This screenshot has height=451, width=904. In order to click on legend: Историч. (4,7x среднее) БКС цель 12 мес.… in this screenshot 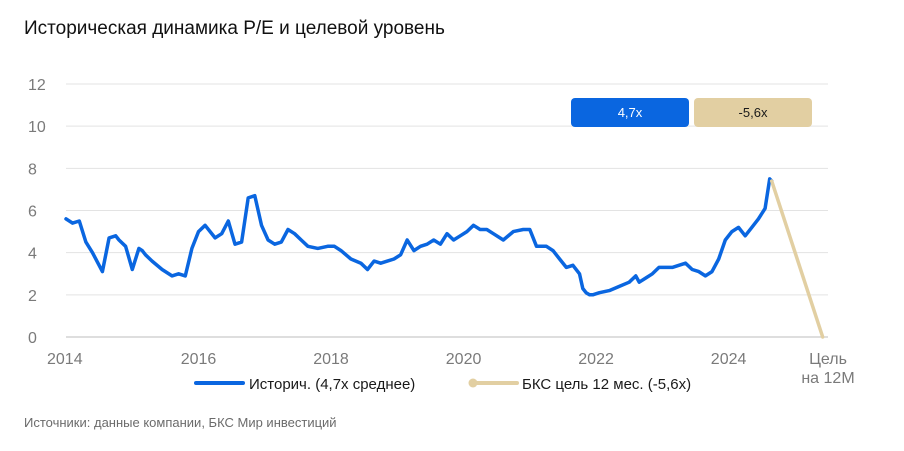, I will do `click(442, 384)`.